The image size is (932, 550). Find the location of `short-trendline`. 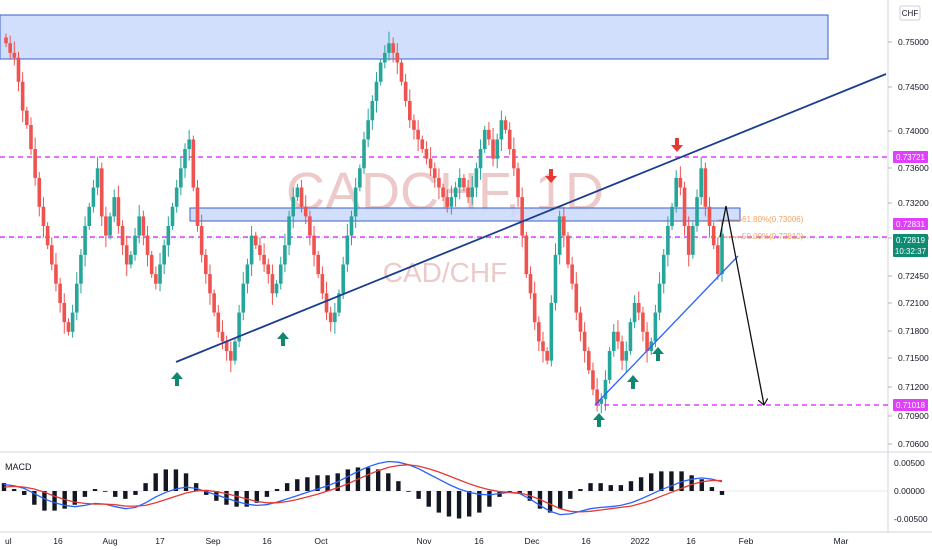

short-trendline is located at coordinates (666, 330).